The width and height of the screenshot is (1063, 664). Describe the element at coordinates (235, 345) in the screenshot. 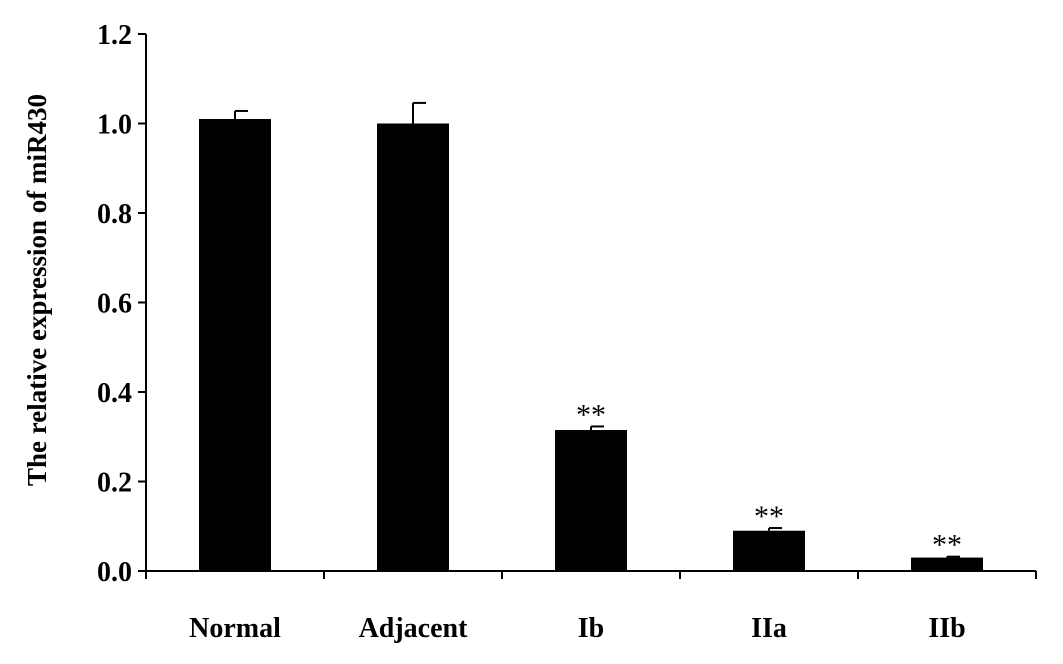

I see `bar-normal` at that location.